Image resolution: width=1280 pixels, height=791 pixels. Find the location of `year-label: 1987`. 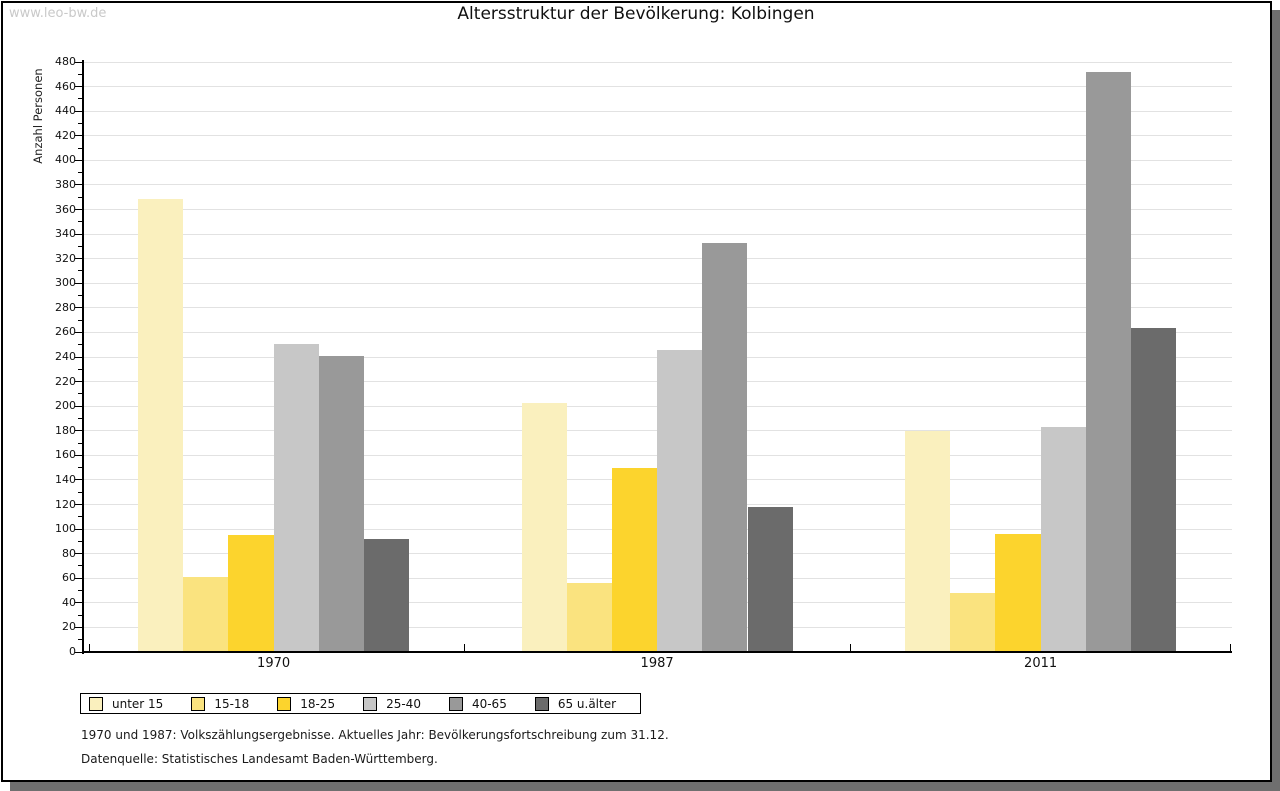

year-label: 1987 is located at coordinates (657, 663).